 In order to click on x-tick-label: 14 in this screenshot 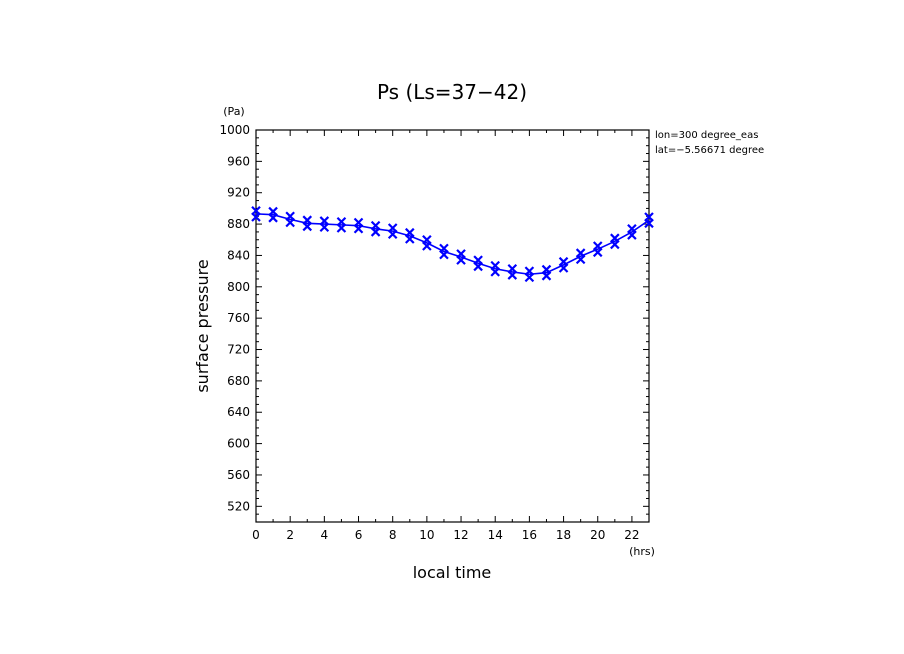, I will do `click(495, 535)`.